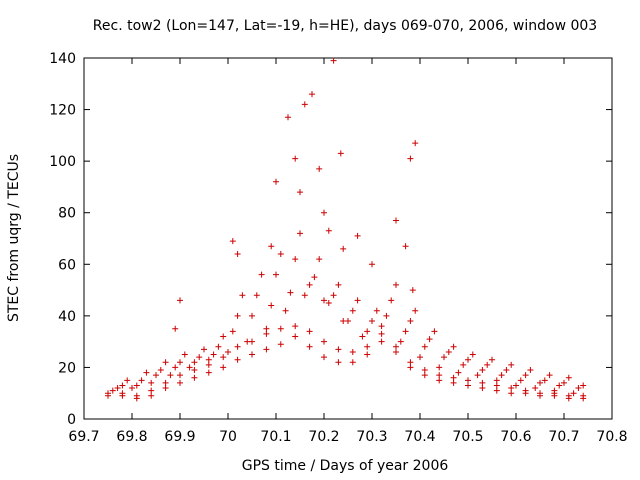  I want to click on y-tick-label: 120, so click(62, 111).